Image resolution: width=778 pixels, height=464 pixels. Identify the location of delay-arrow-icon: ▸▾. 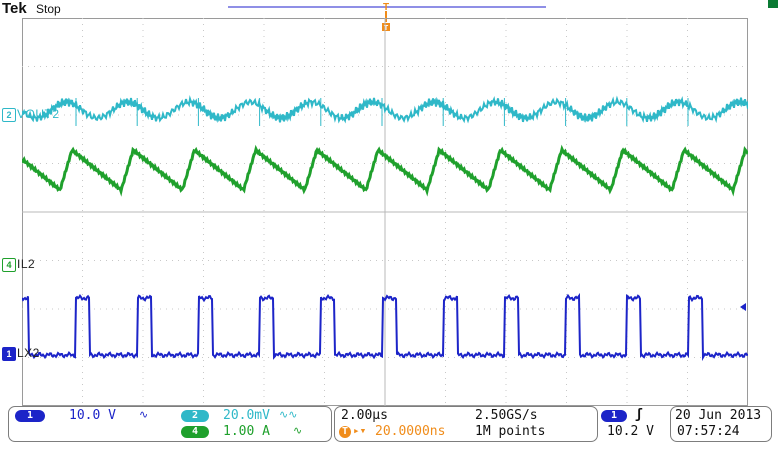
(360, 430).